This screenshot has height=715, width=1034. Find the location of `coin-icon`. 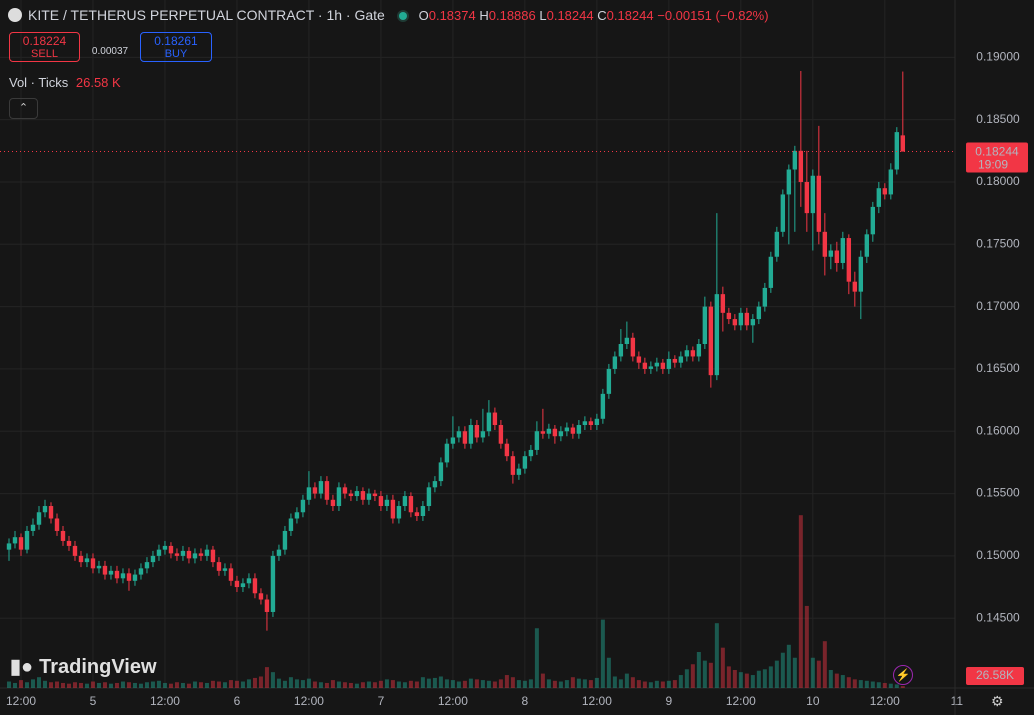

coin-icon is located at coordinates (15, 15).